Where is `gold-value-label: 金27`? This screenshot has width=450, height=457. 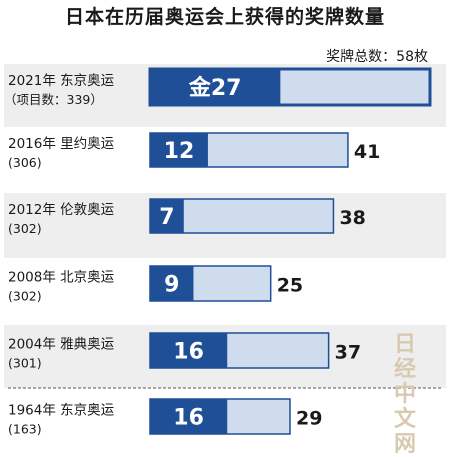
gold-value-label: 金27 is located at coordinates (215, 88).